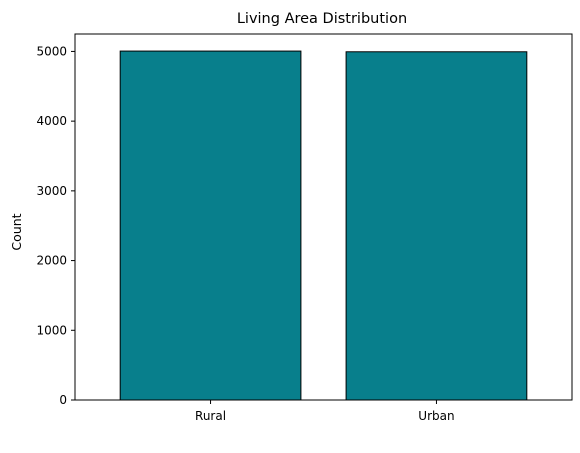  What do you see at coordinates (51, 261) in the screenshot?
I see `y-tick-label: 2000` at bounding box center [51, 261].